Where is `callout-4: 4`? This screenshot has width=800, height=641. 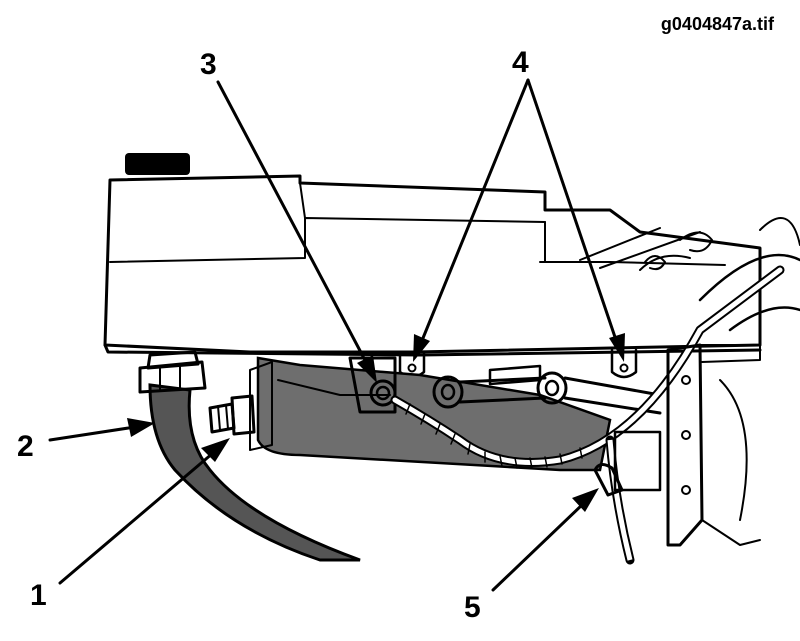 callout-4: 4 is located at coordinates (520, 62).